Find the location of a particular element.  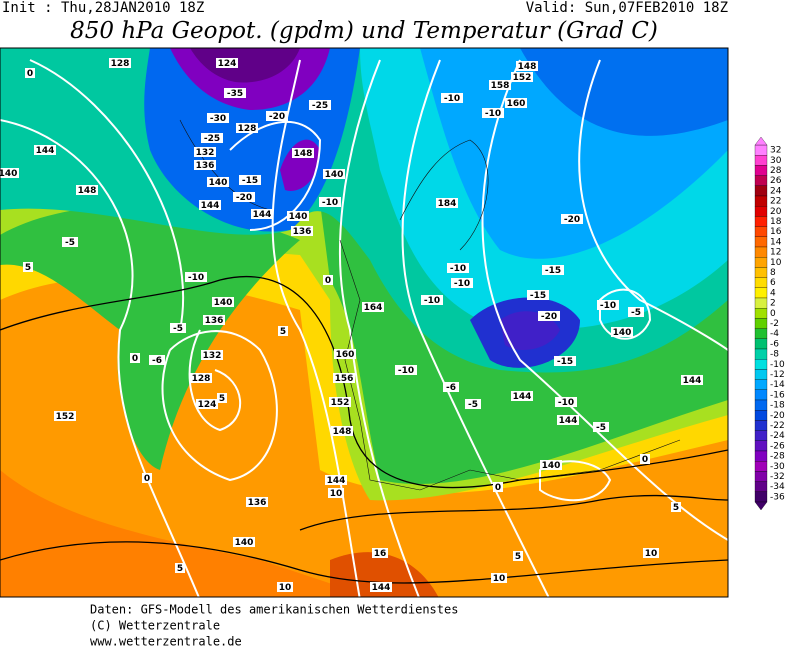

colorbar-label: 24 is located at coordinates (776, 191).